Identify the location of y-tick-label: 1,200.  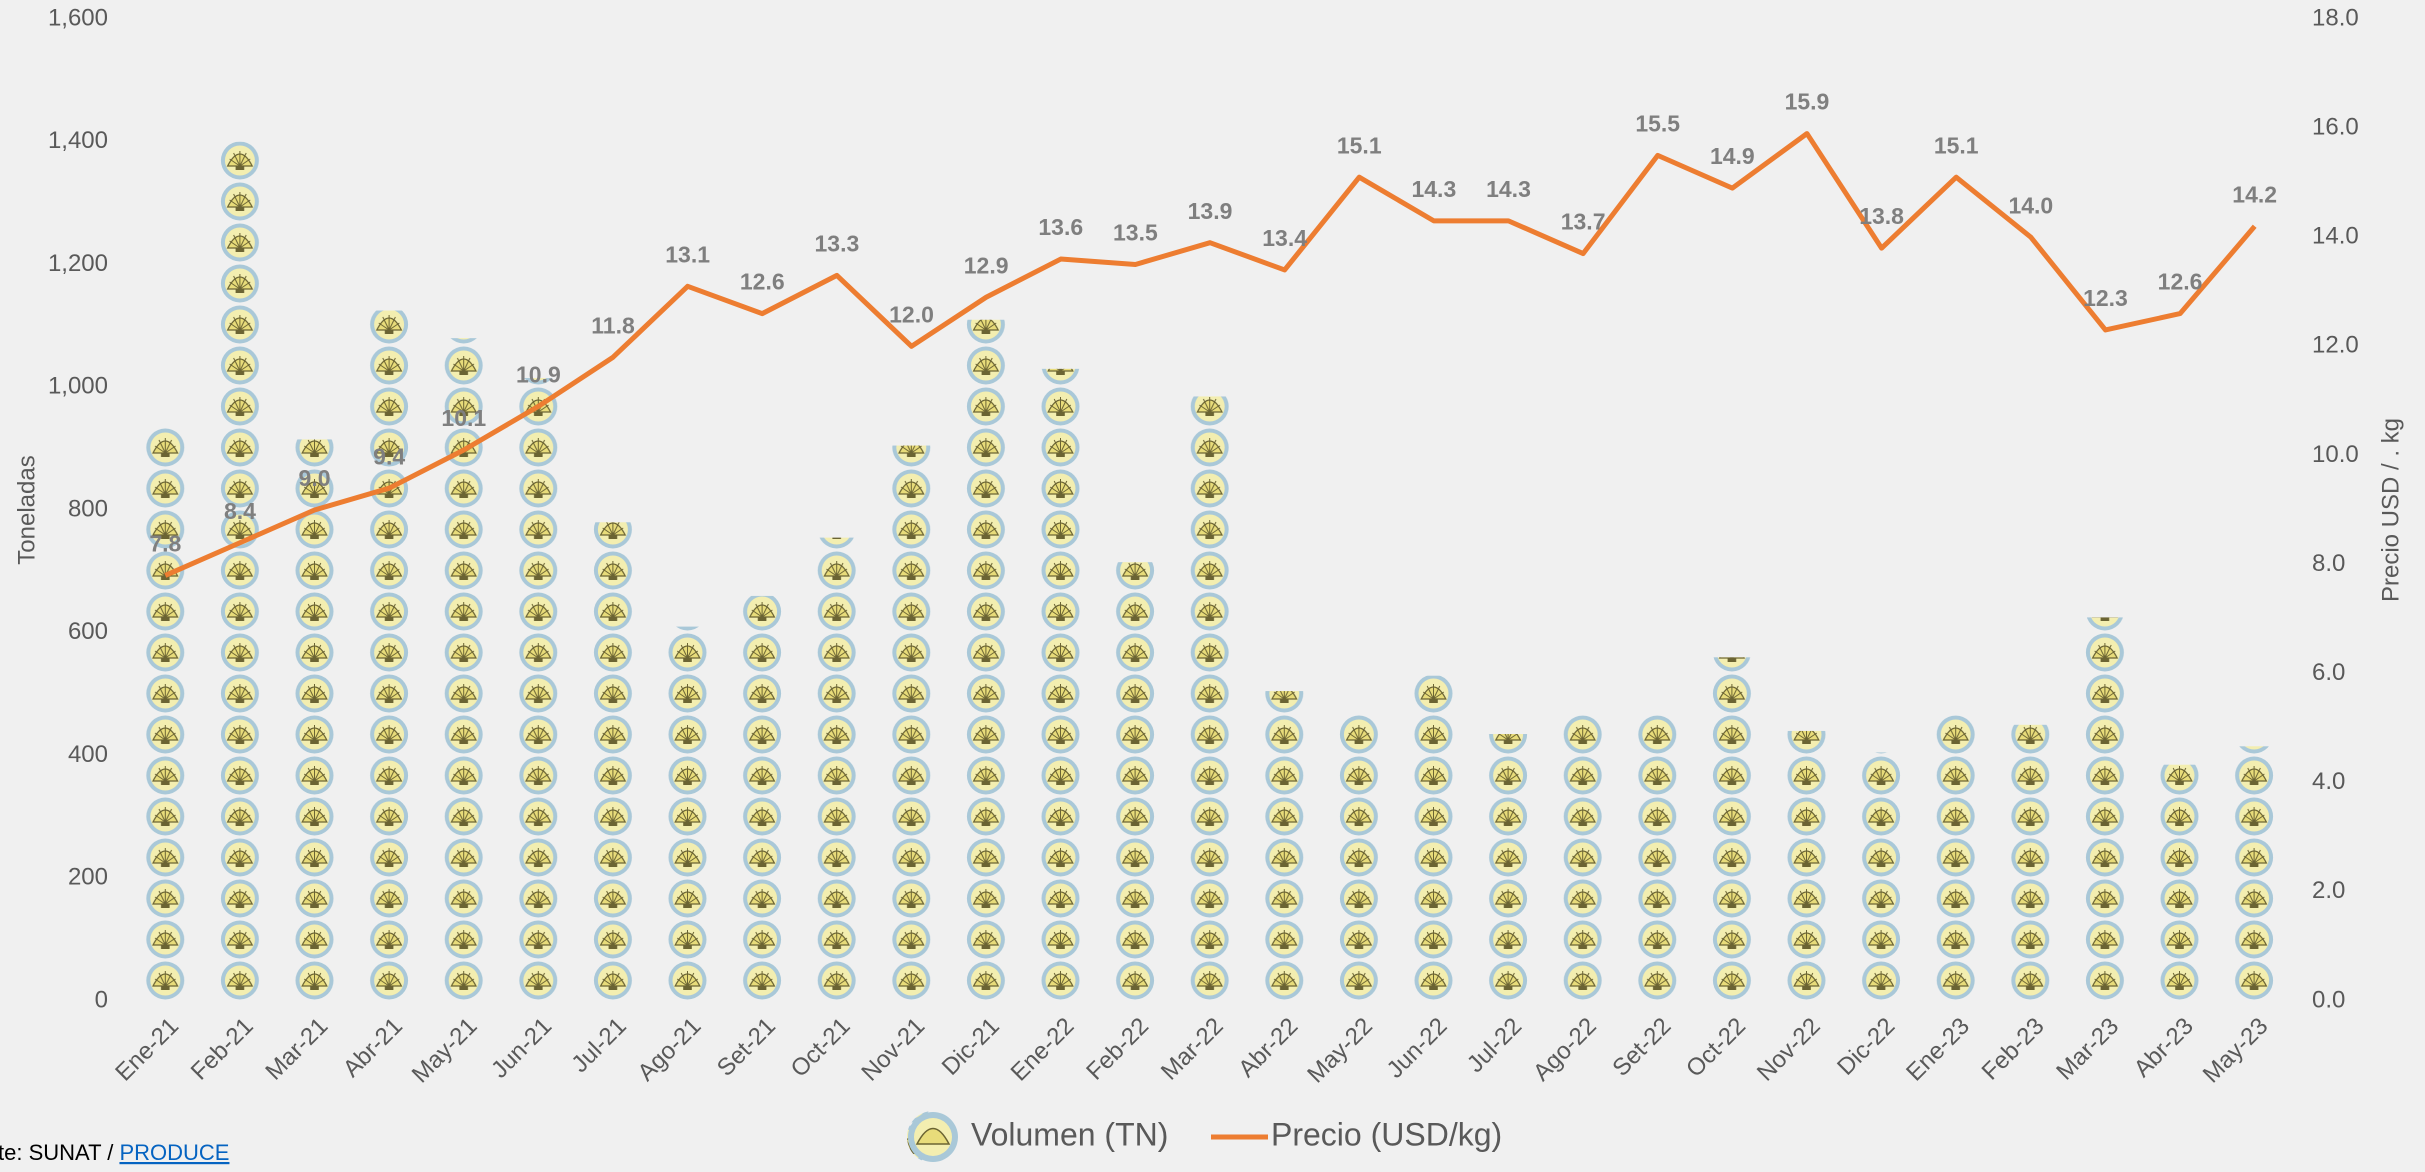
(78, 263).